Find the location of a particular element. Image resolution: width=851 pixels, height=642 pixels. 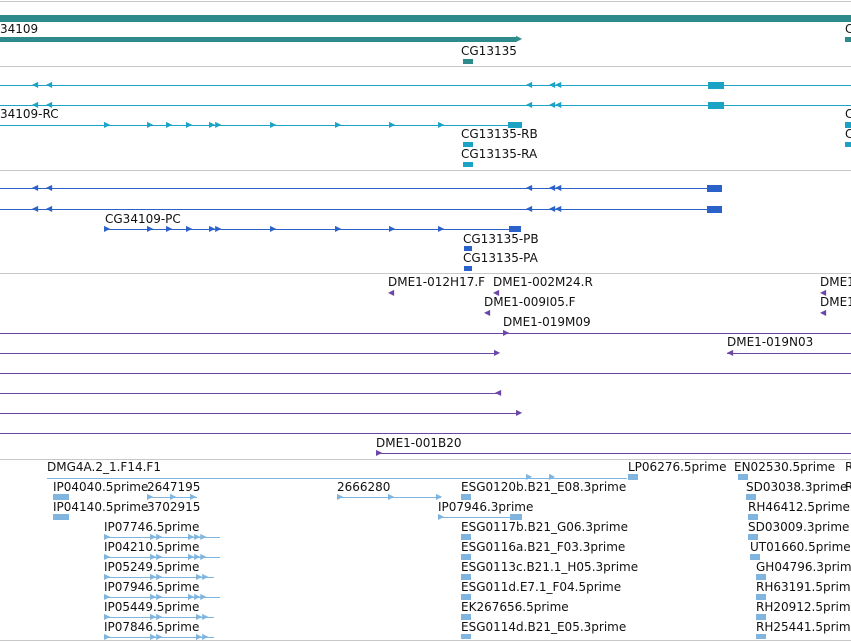

strand-arrow-icon: ▶▶ is located at coordinates (215, 124).